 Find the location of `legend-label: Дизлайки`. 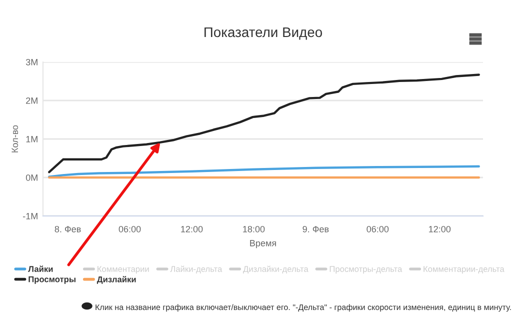

legend-label: Дизлайки is located at coordinates (116, 280).